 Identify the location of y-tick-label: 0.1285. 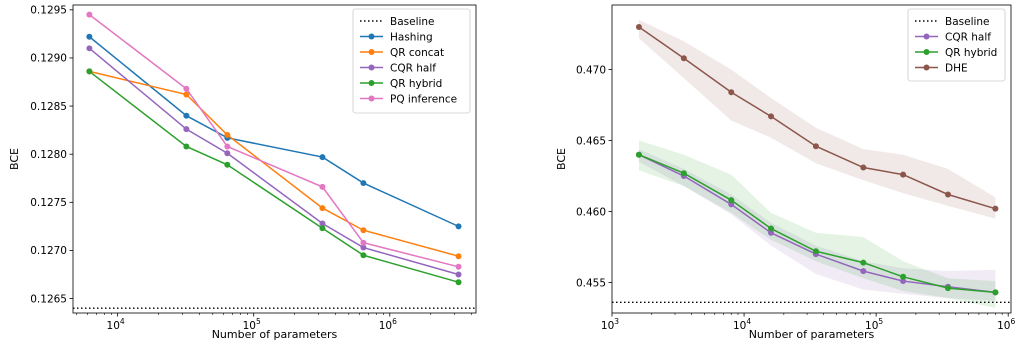
(48, 107).